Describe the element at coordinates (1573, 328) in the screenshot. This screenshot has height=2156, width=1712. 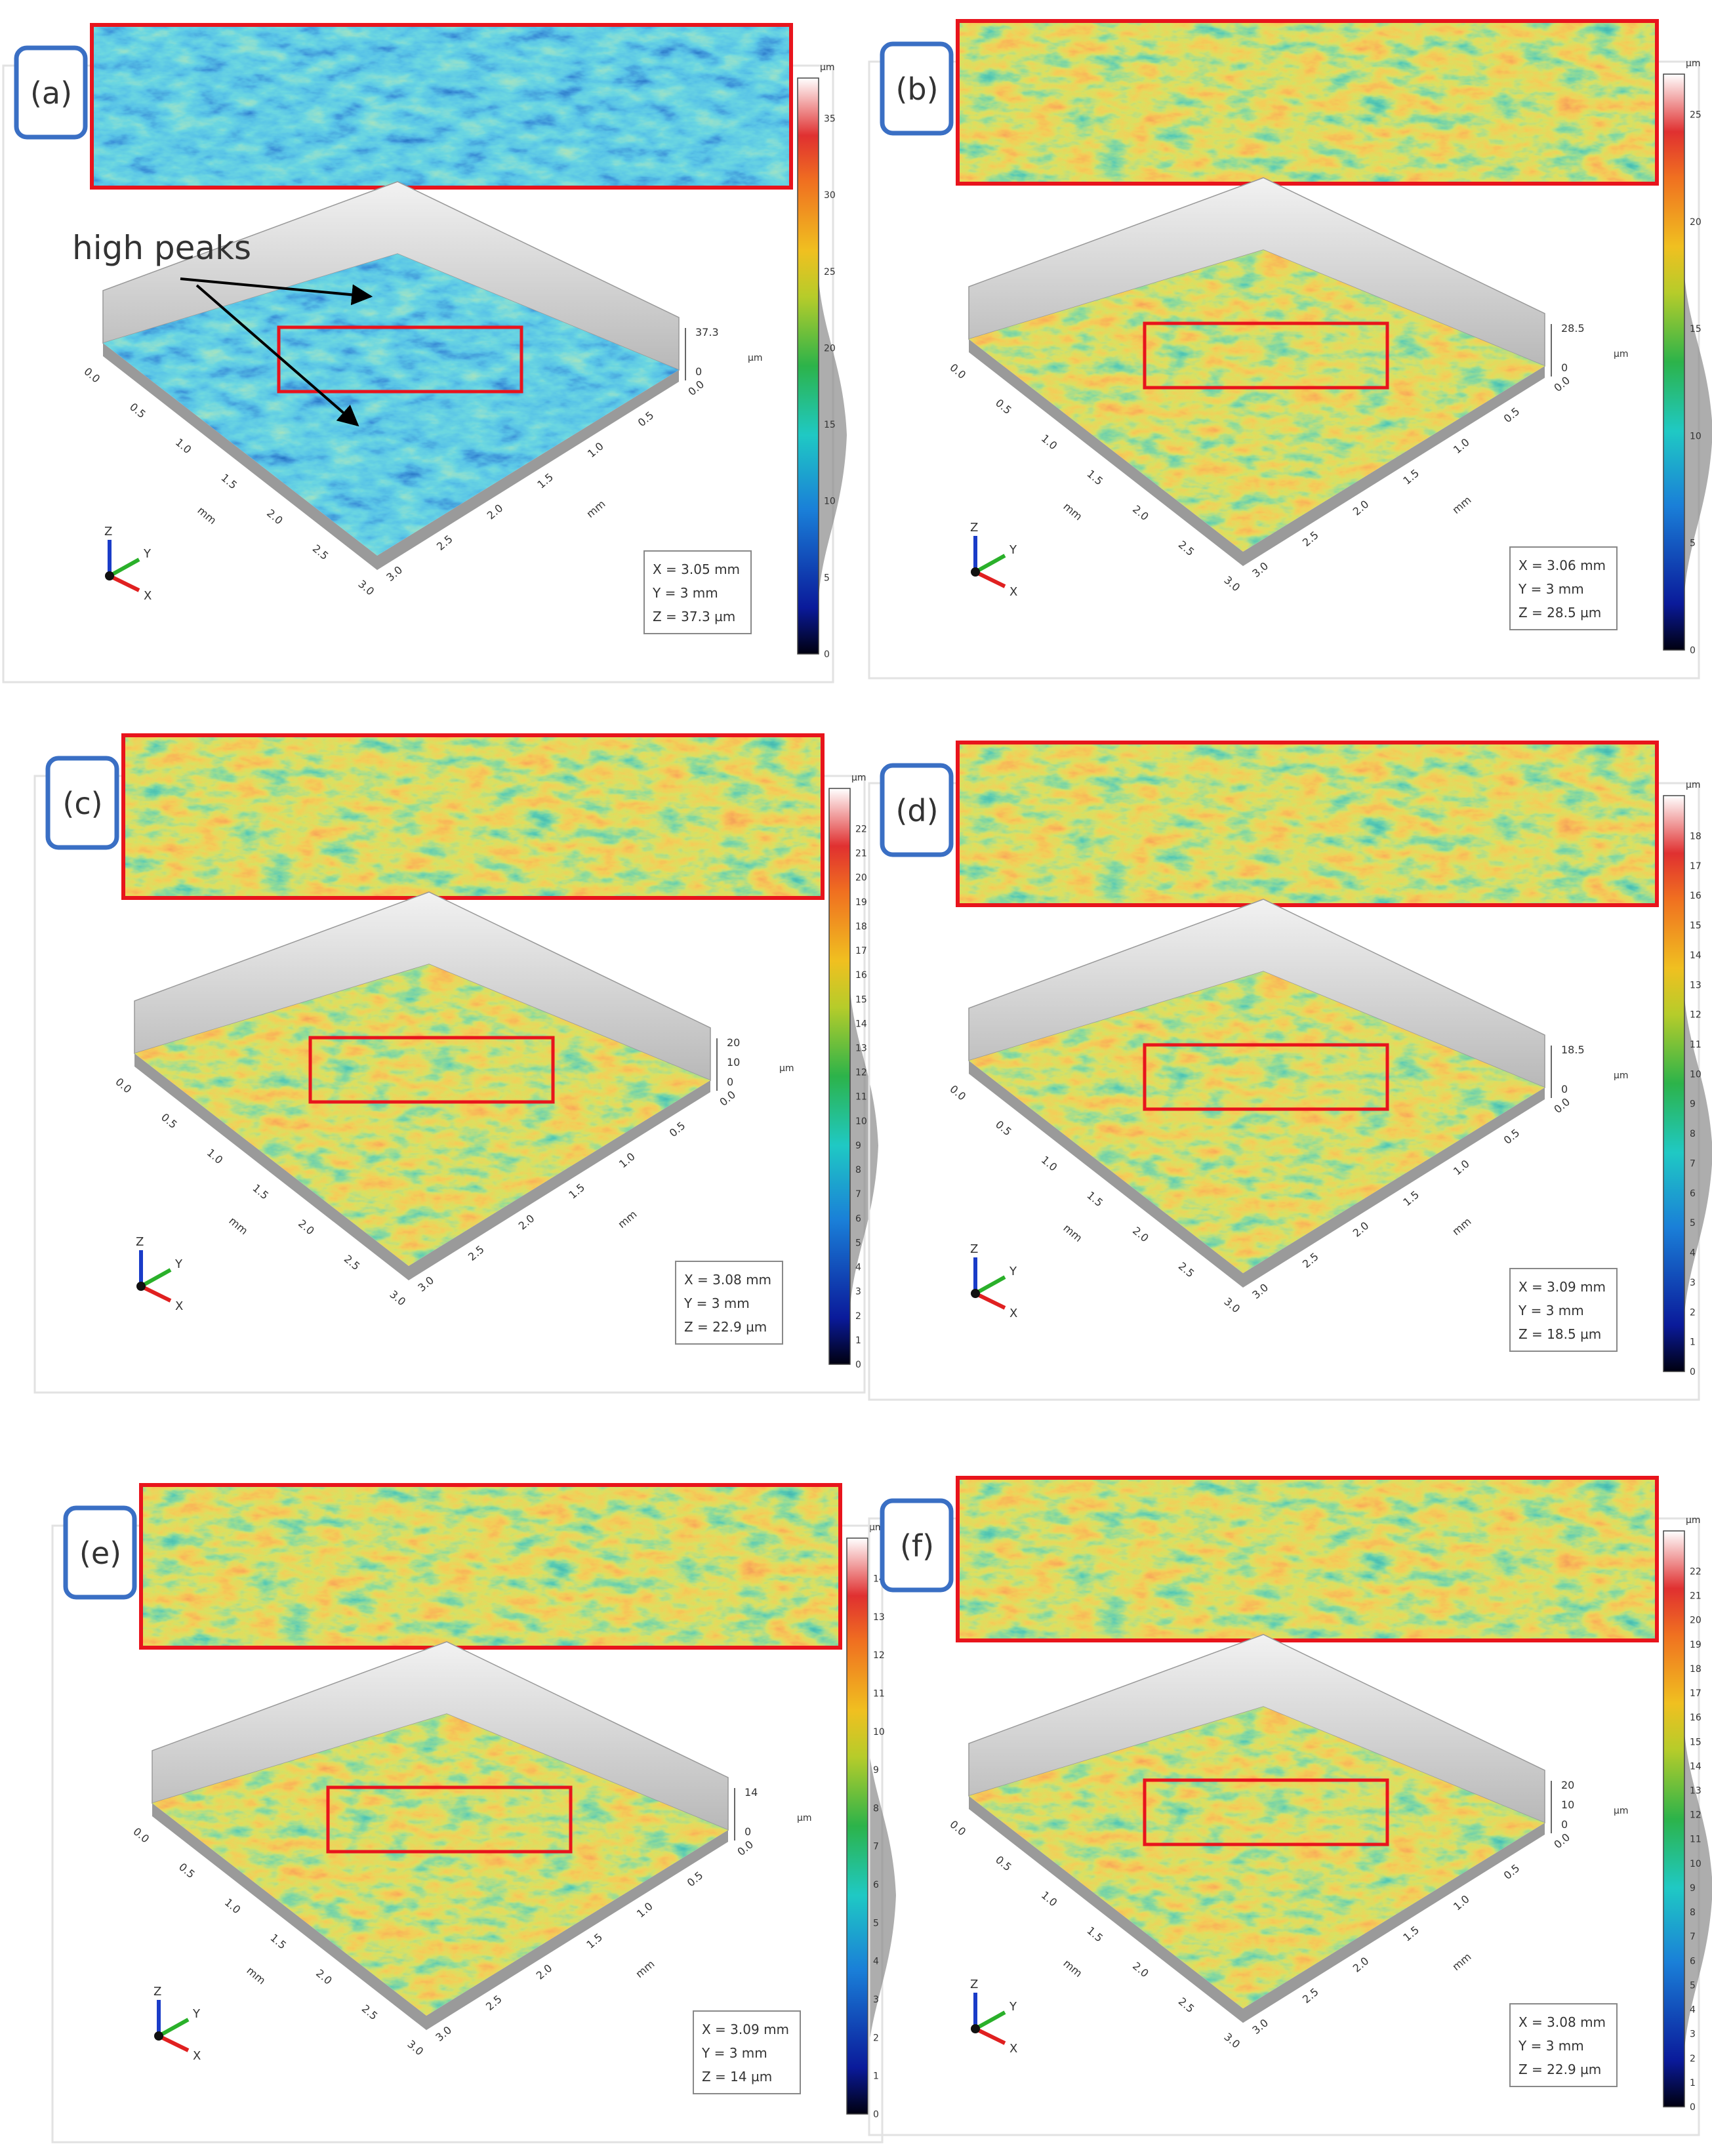
I see `z-axis-label: 28.5` at that location.